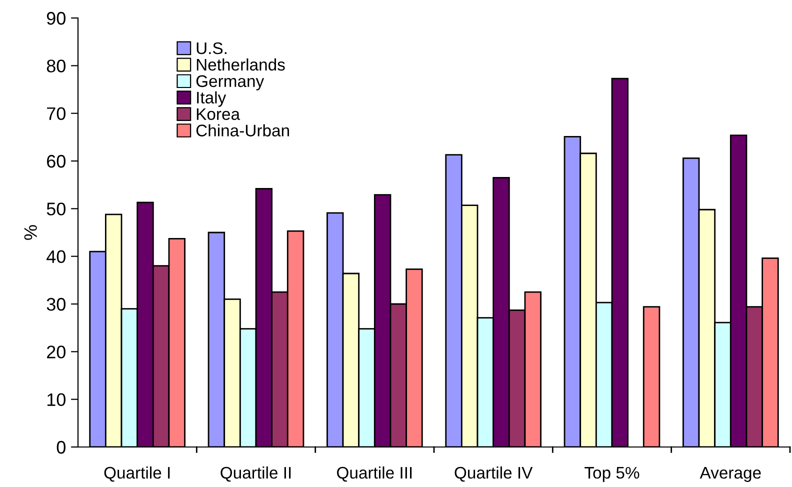 The width and height of the screenshot is (792, 487). What do you see at coordinates (211, 48) in the screenshot?
I see `legend-label: U.S.` at bounding box center [211, 48].